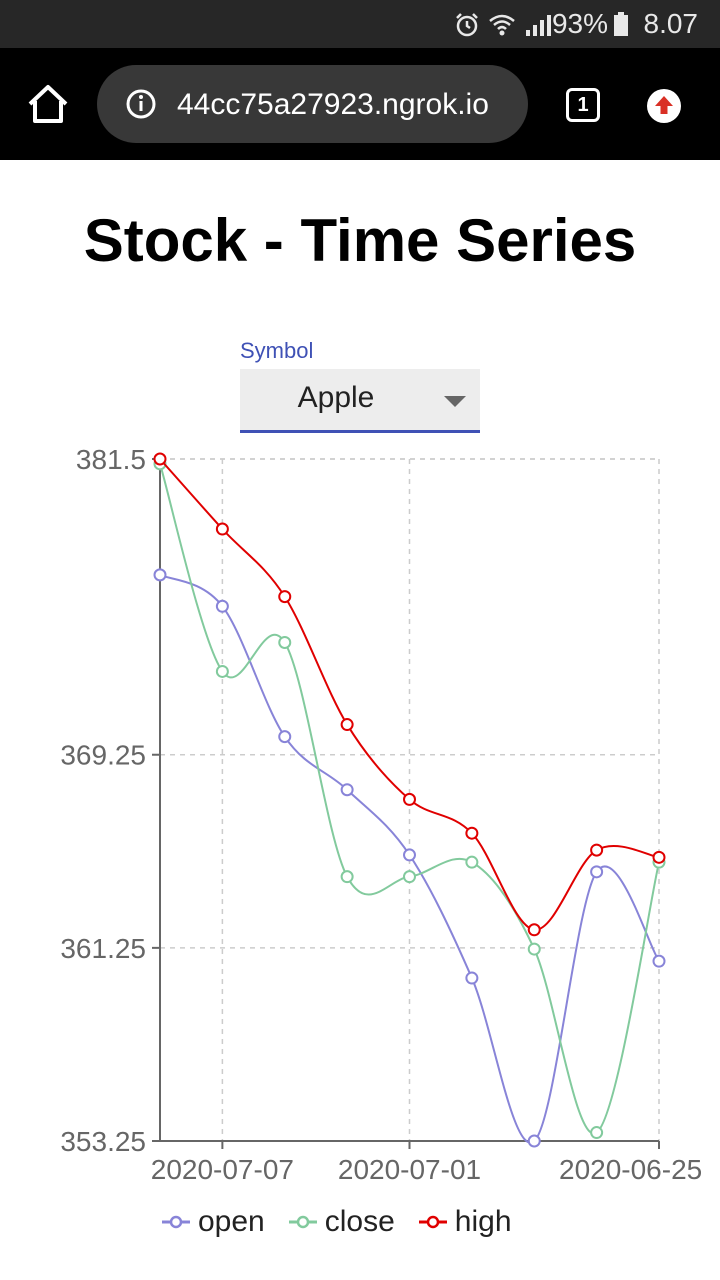 The image size is (720, 1280). What do you see at coordinates (467, 25) in the screenshot?
I see `alarm-icon` at bounding box center [467, 25].